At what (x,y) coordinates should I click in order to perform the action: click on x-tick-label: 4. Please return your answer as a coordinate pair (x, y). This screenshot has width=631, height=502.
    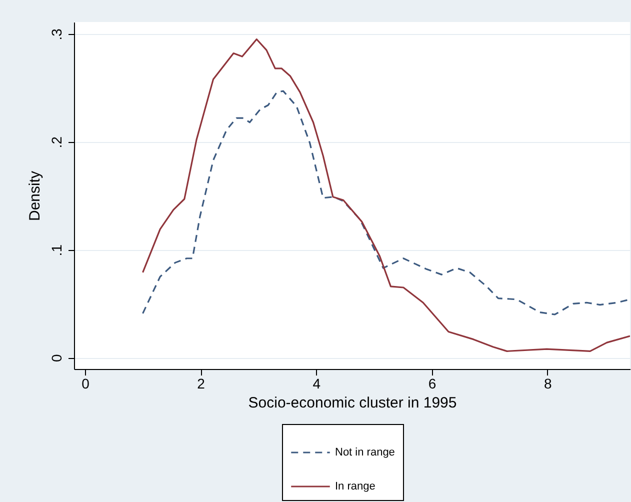
    Looking at the image, I should click on (316, 384).